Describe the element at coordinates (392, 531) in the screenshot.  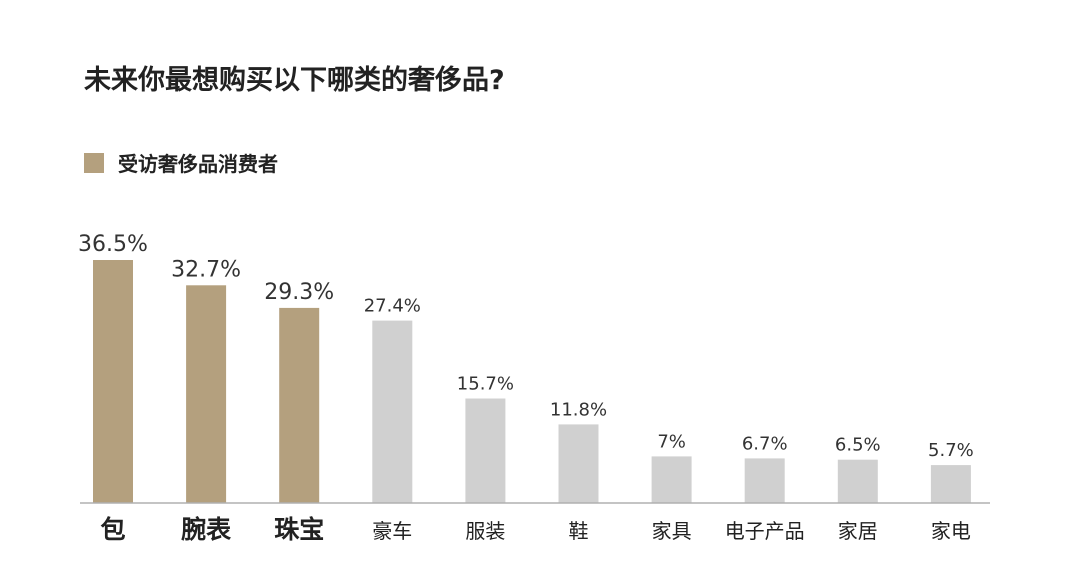
I see `category-label-4: 豪车` at that location.